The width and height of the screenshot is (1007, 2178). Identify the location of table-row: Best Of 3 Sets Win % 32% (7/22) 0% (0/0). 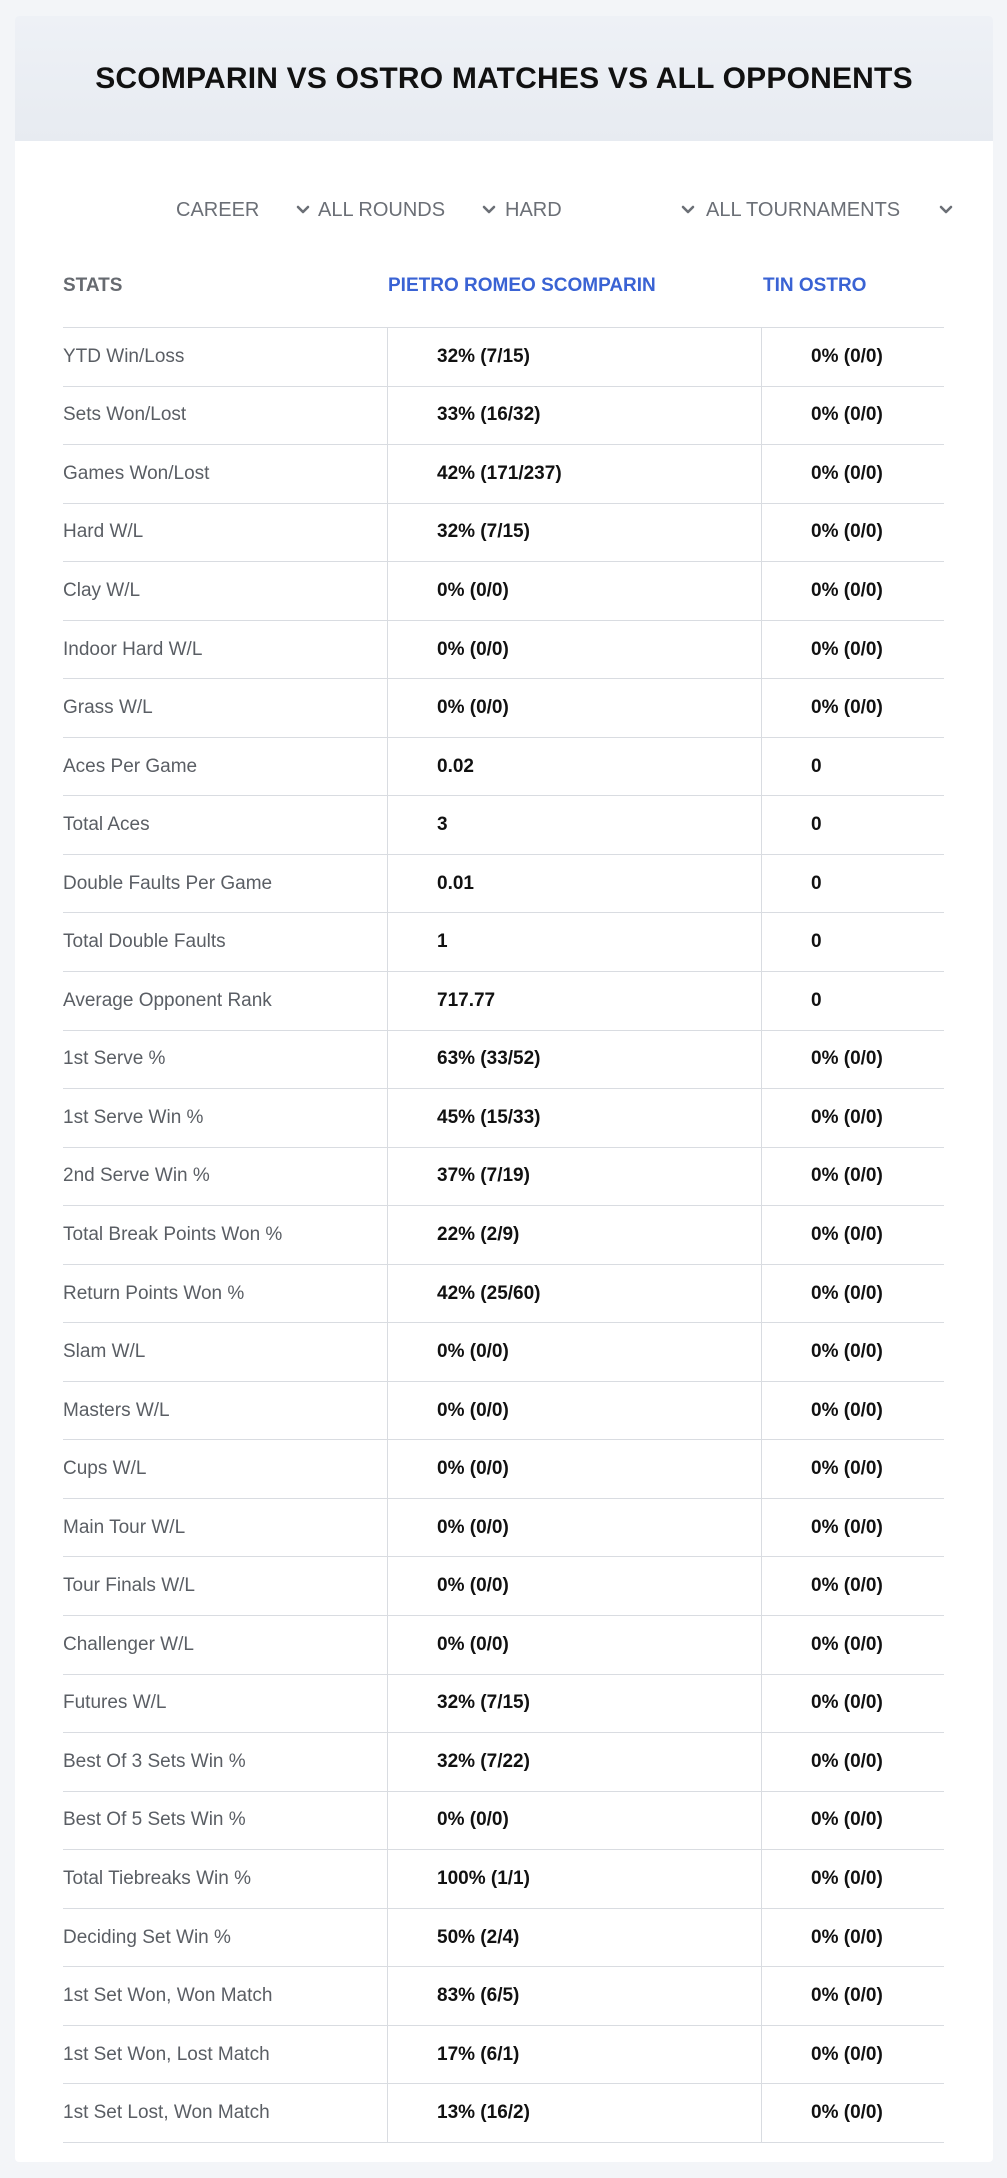
(503, 1762).